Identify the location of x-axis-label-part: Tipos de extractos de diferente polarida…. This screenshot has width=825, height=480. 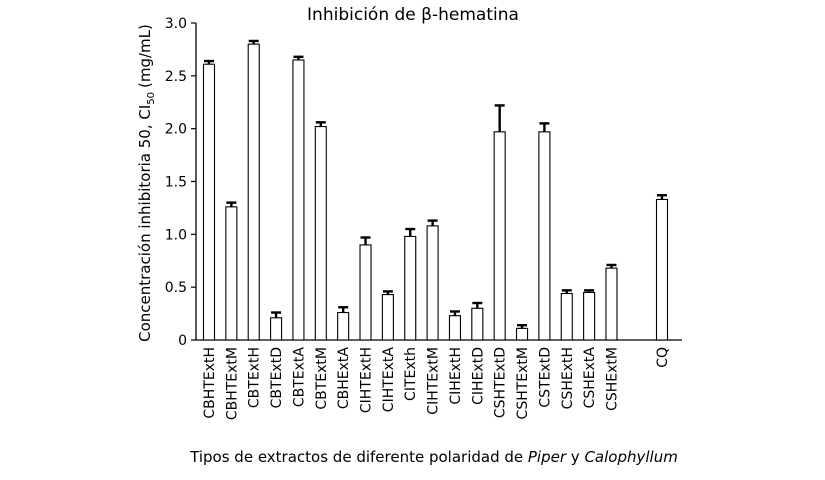
(358, 457).